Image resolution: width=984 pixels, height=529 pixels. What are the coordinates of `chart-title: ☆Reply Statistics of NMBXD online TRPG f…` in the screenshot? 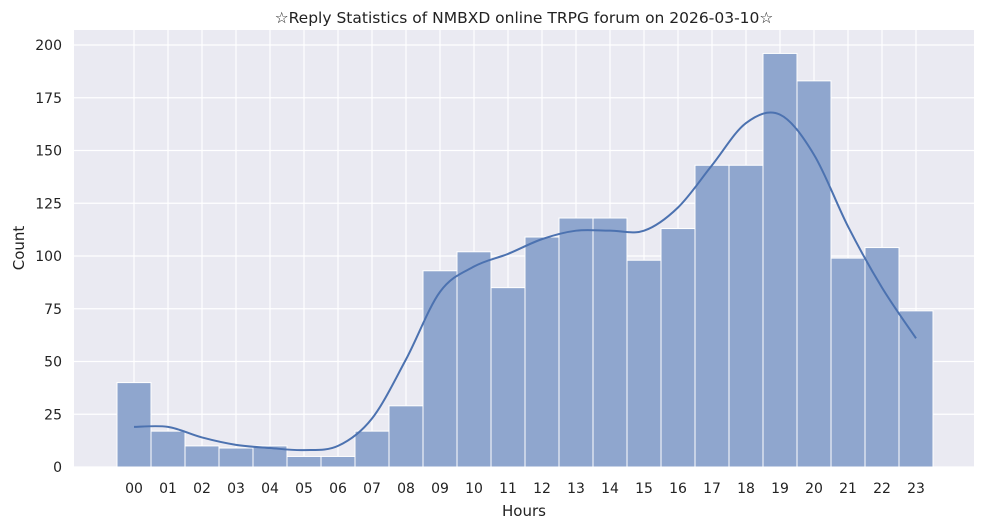 It's located at (524, 18).